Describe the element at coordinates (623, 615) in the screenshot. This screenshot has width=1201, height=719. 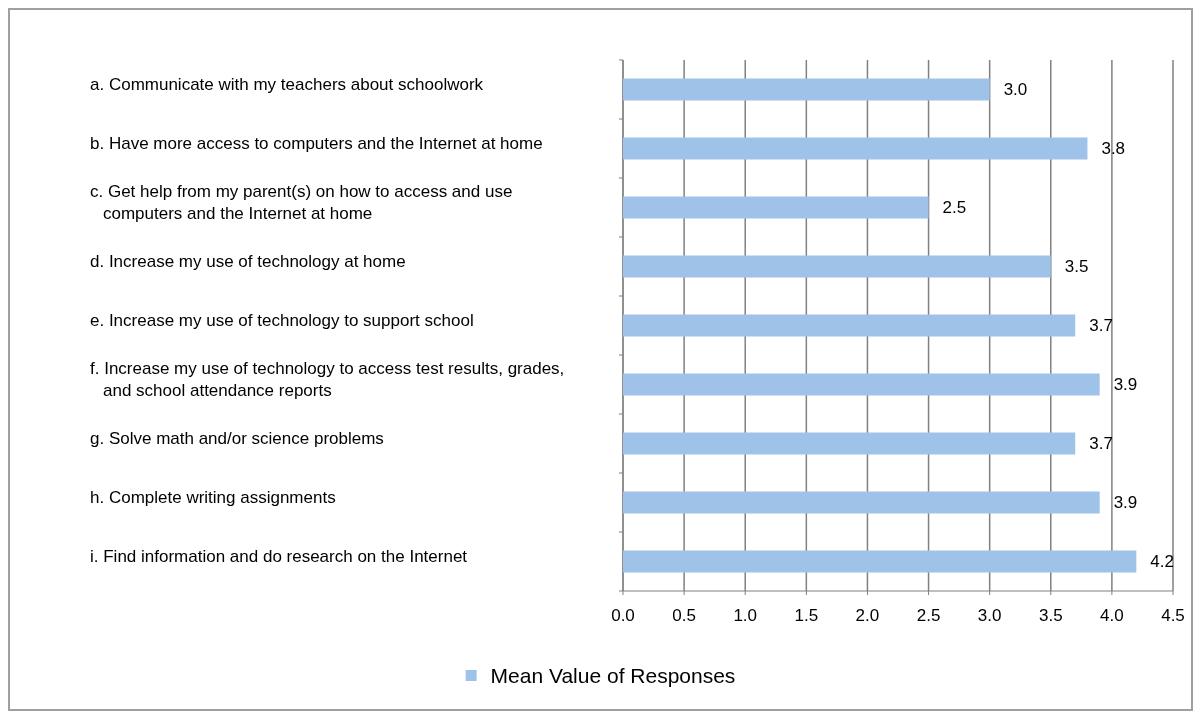
I see `x-tick-label: 0.0` at that location.